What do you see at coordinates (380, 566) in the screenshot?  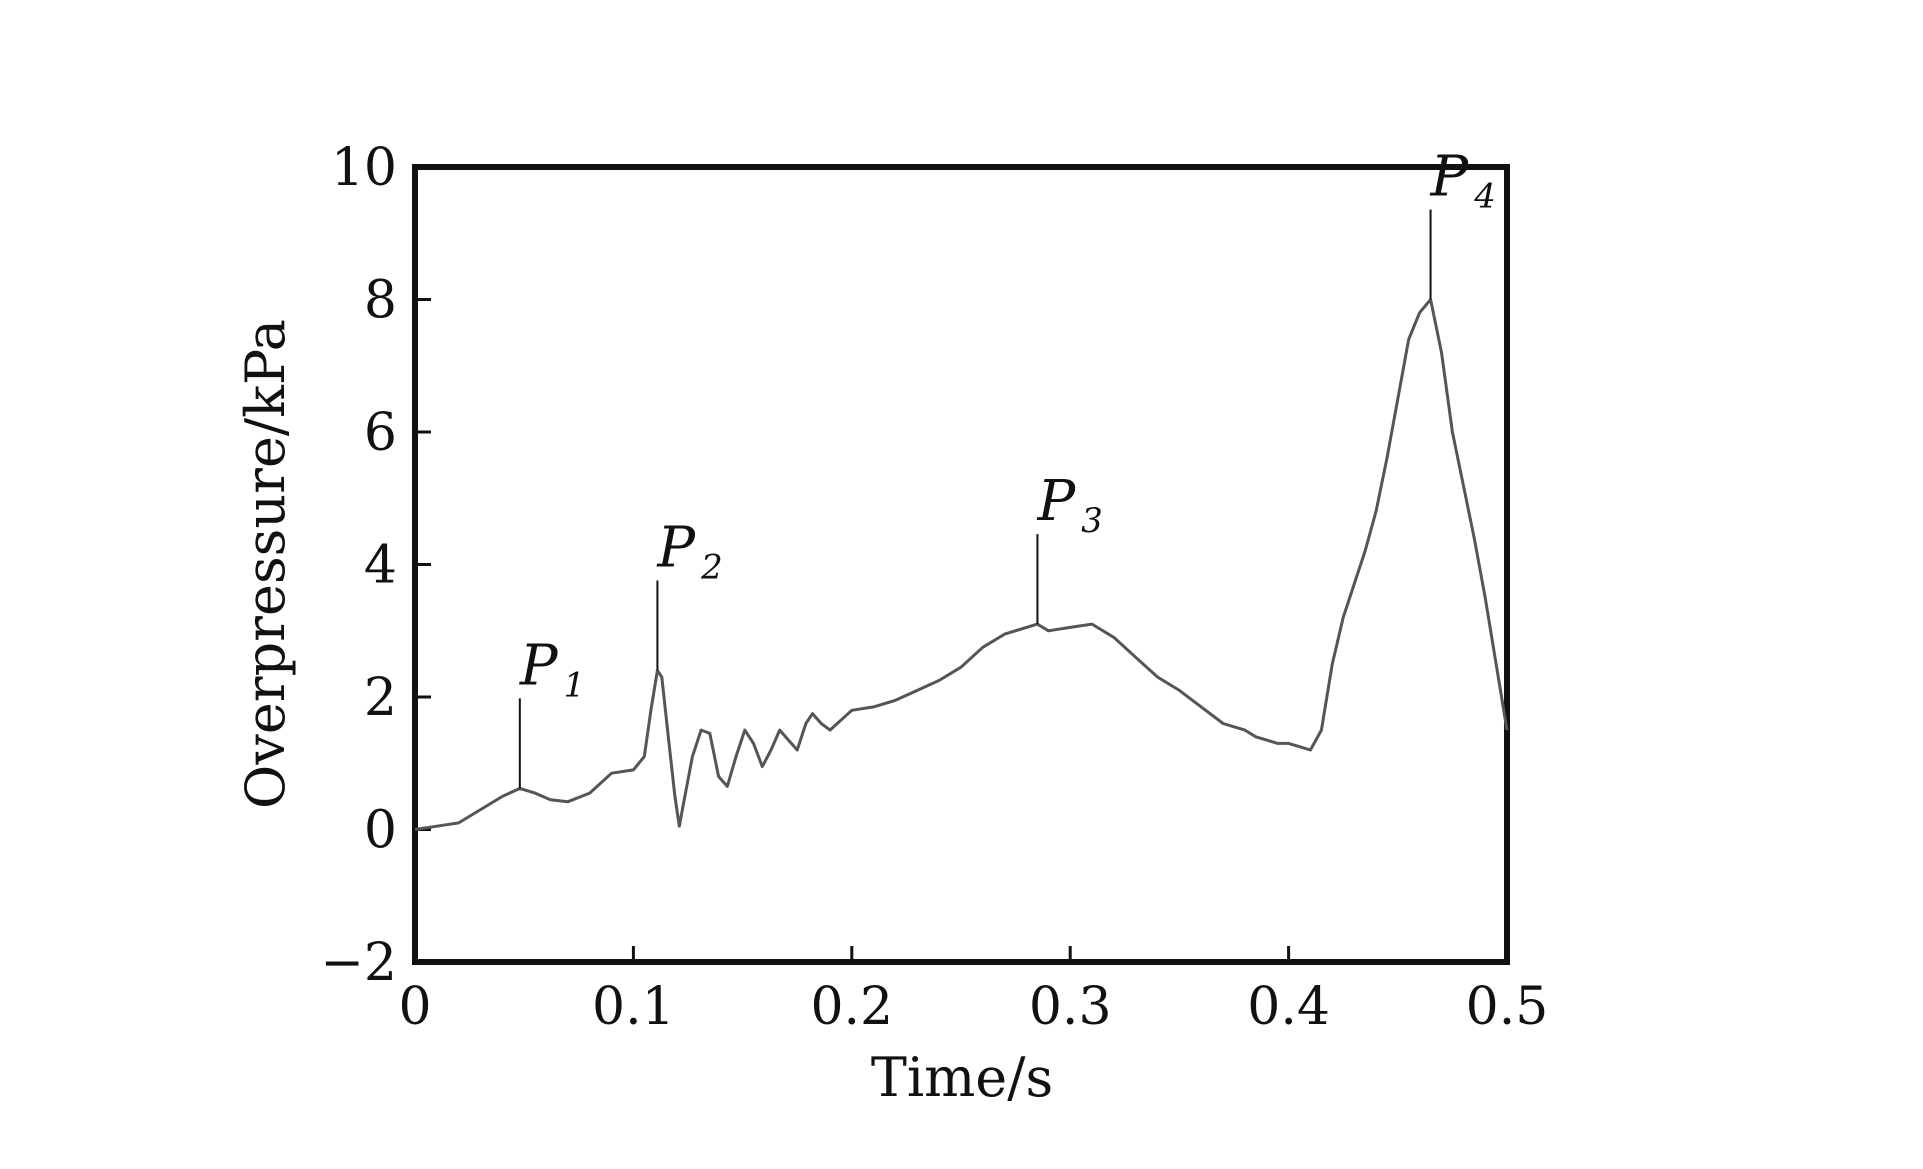 I see `y-tick-label: 4` at bounding box center [380, 566].